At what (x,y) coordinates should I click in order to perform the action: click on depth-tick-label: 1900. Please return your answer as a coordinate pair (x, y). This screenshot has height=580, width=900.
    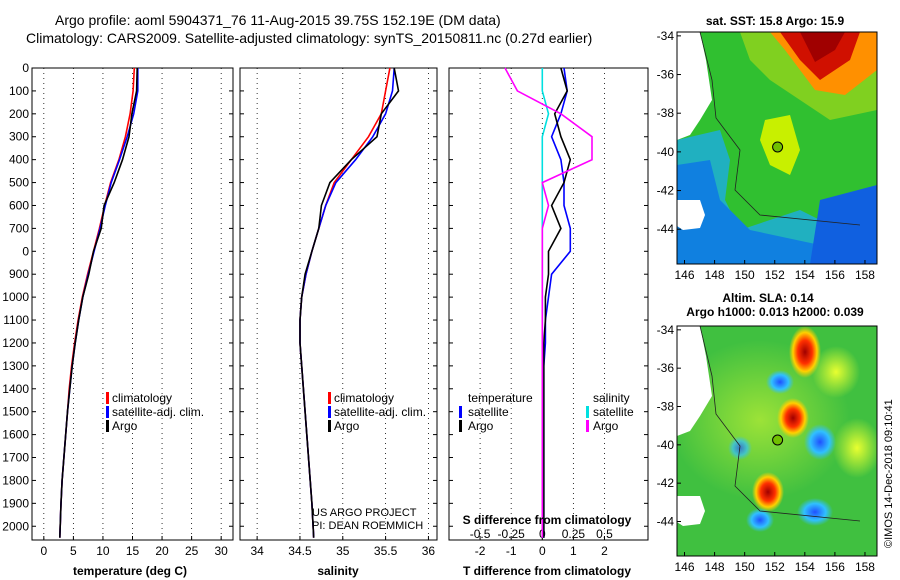
    Looking at the image, I should click on (15, 503).